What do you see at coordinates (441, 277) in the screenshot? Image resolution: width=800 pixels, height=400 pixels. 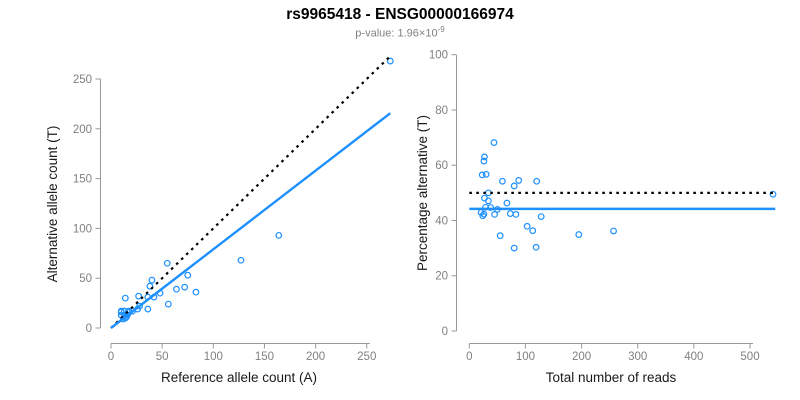 I see `y-tick-label: 20` at bounding box center [441, 277].